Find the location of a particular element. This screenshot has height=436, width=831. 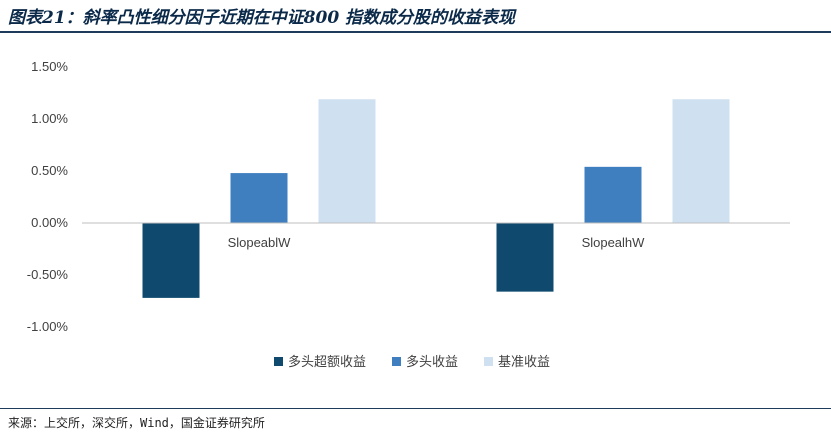

category-label: SlopealhW is located at coordinates (614, 242).